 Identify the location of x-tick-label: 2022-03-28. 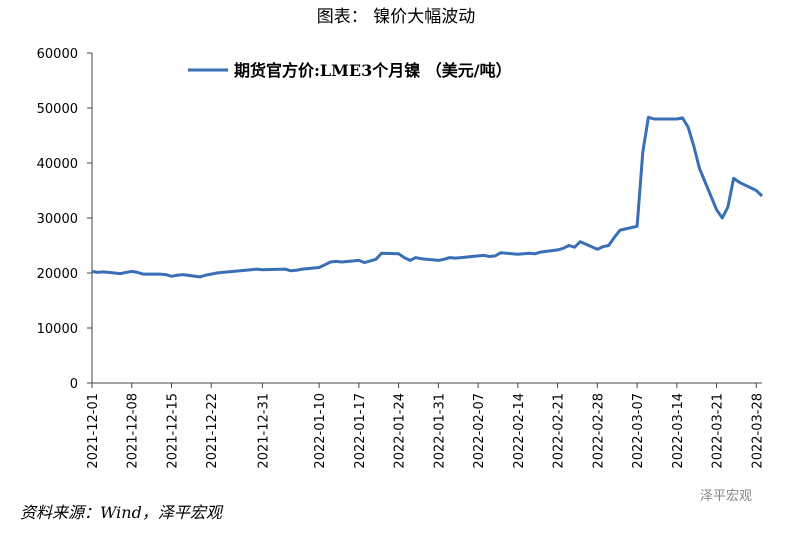
(757, 431).